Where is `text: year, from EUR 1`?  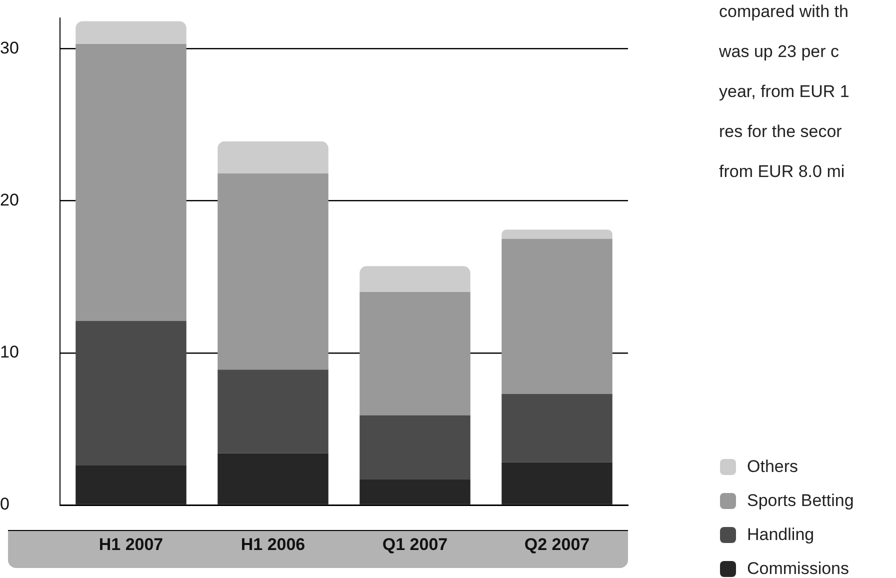
text: year, from EUR 1 is located at coordinates (784, 92).